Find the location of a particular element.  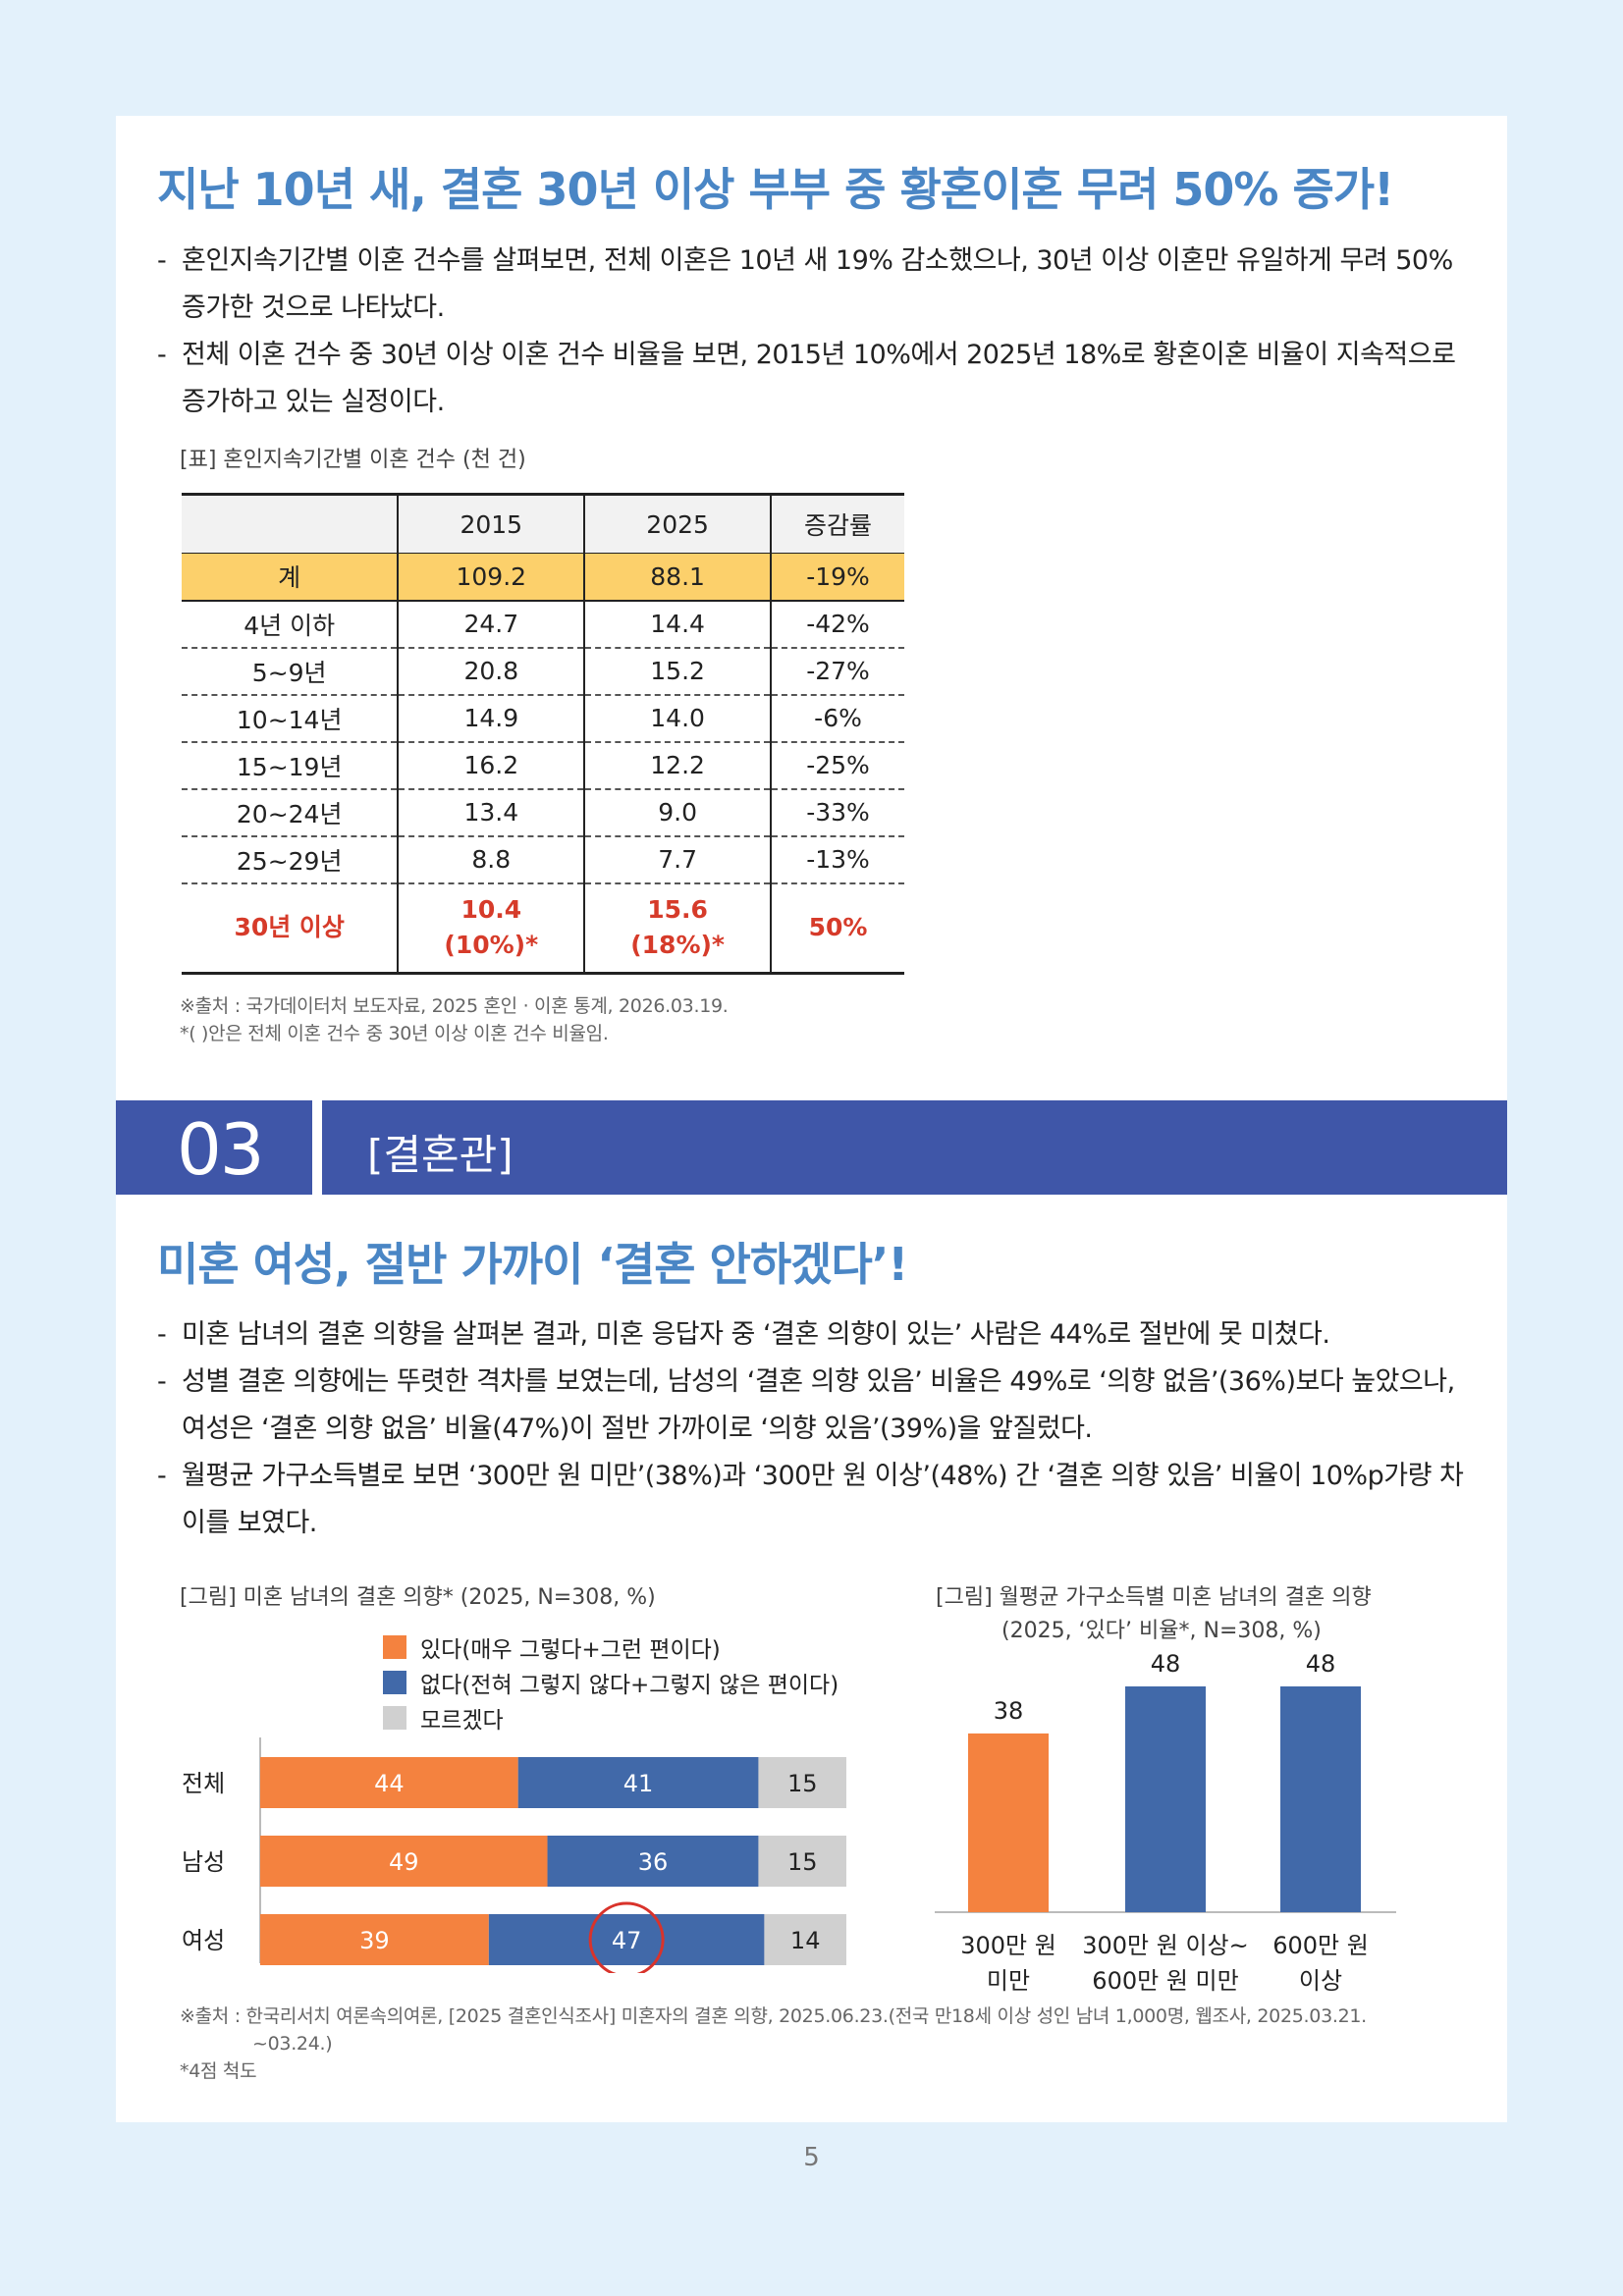

table-cell: 8.8 is located at coordinates (491, 860).